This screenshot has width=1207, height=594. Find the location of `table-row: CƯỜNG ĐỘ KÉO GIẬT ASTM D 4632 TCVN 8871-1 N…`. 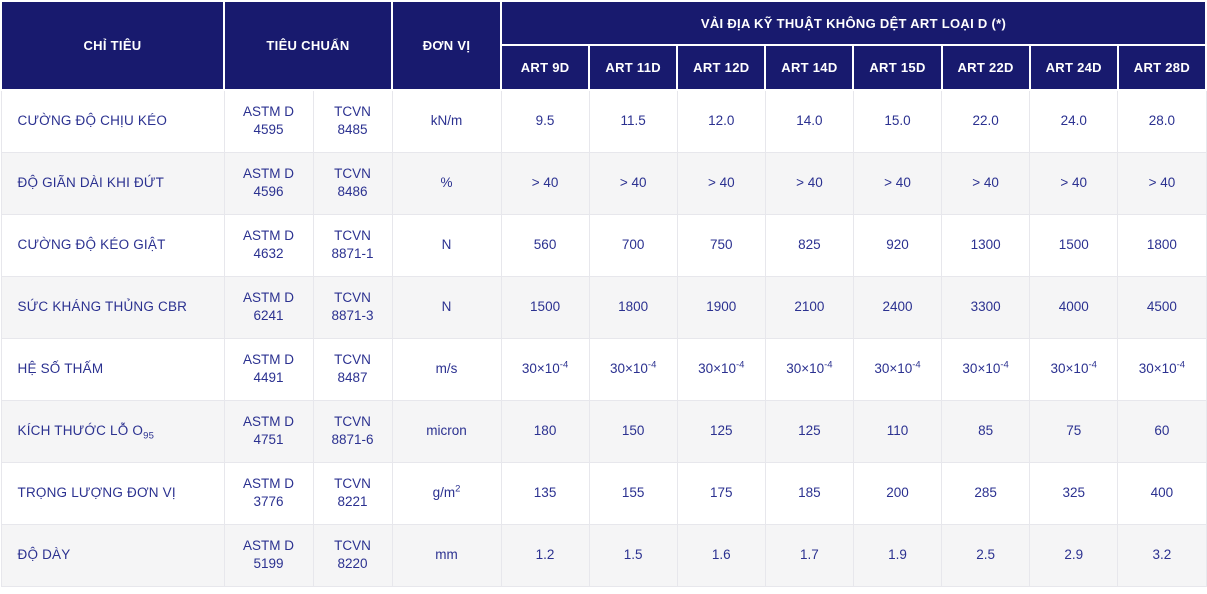

table-row: CƯỜNG ĐỘ KÉO GIẬT ASTM D 4632 TCVN 8871-1 N… is located at coordinates (603, 245).